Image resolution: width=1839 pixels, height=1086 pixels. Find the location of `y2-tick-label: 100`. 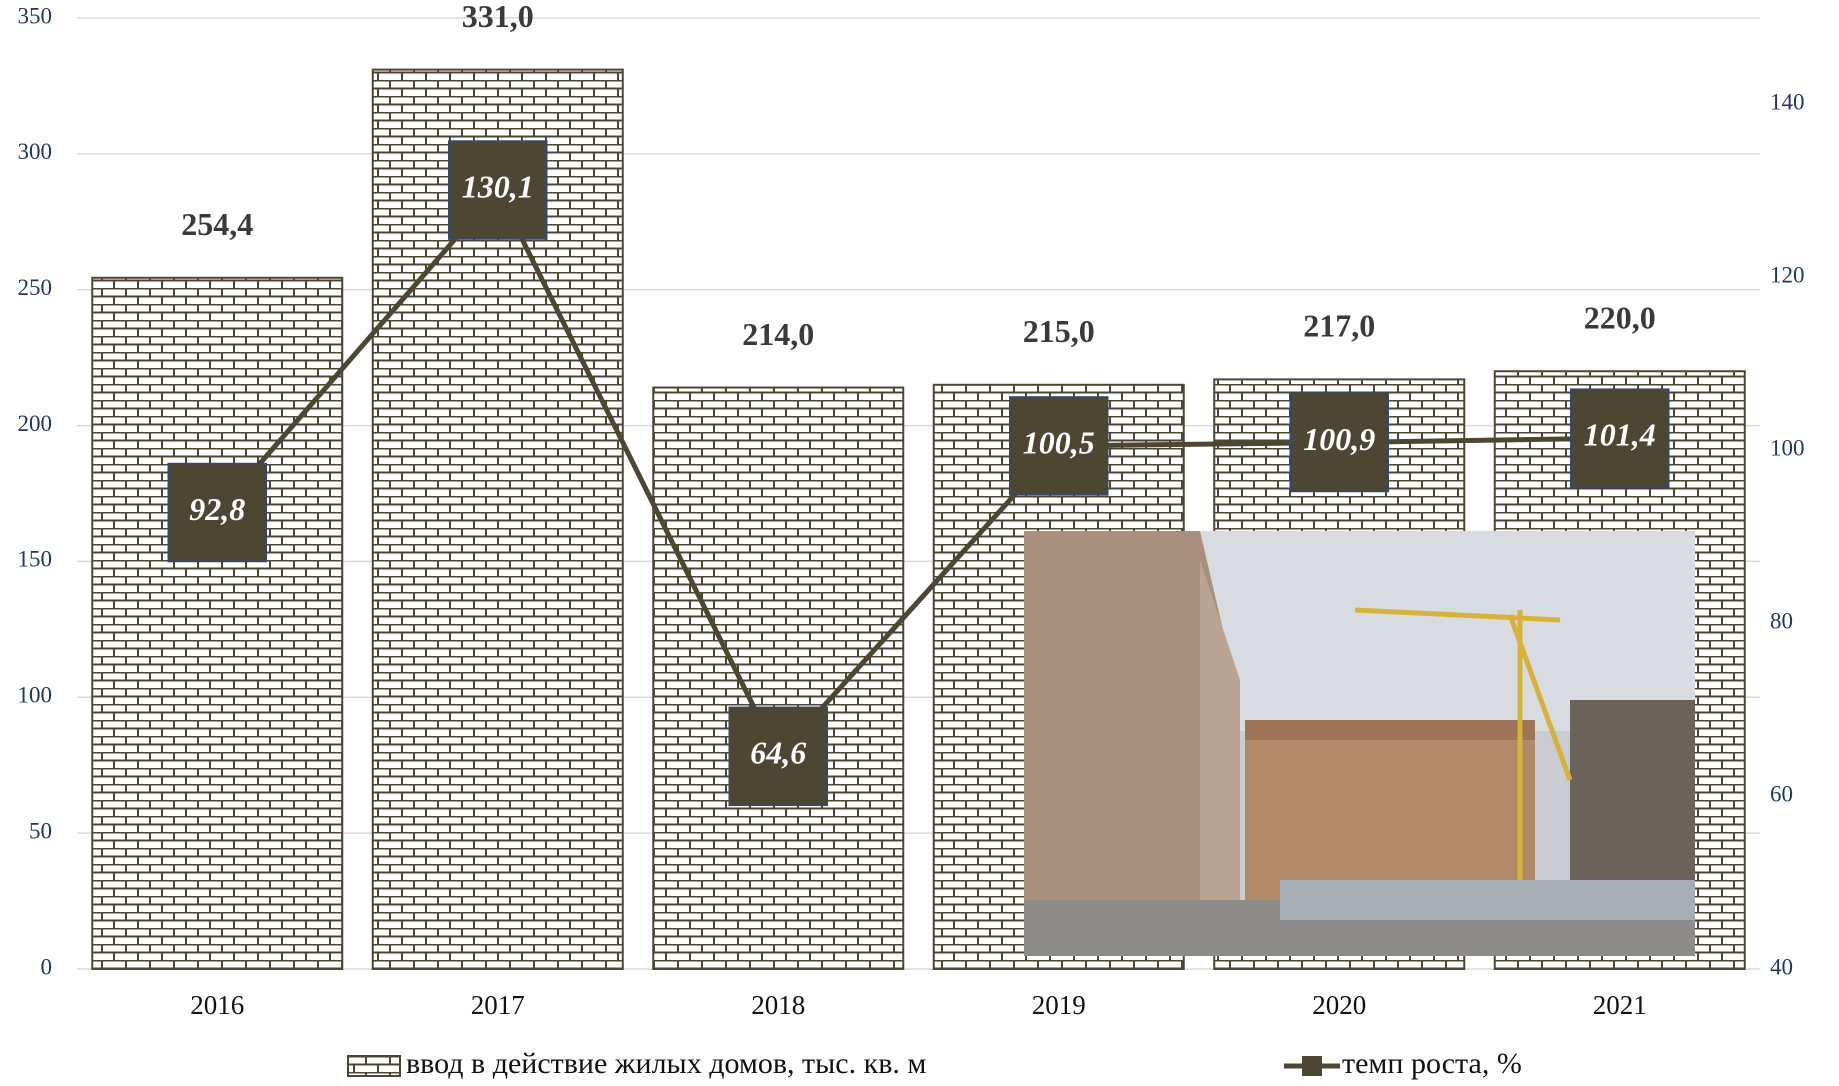

y2-tick-label: 100 is located at coordinates (1787, 448).